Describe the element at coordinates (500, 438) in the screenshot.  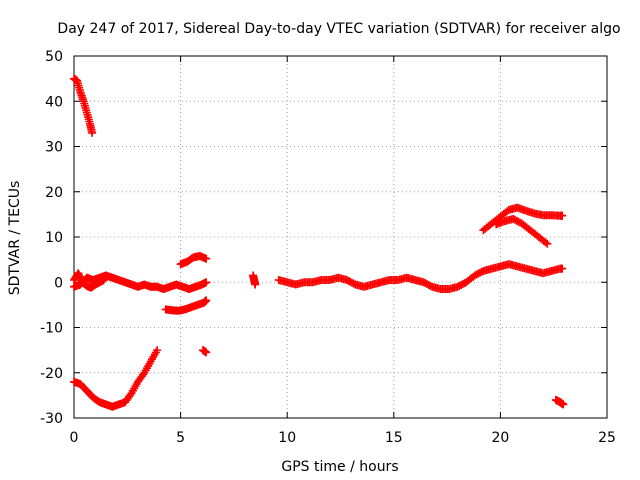
I see `x-tick-label: 20` at that location.